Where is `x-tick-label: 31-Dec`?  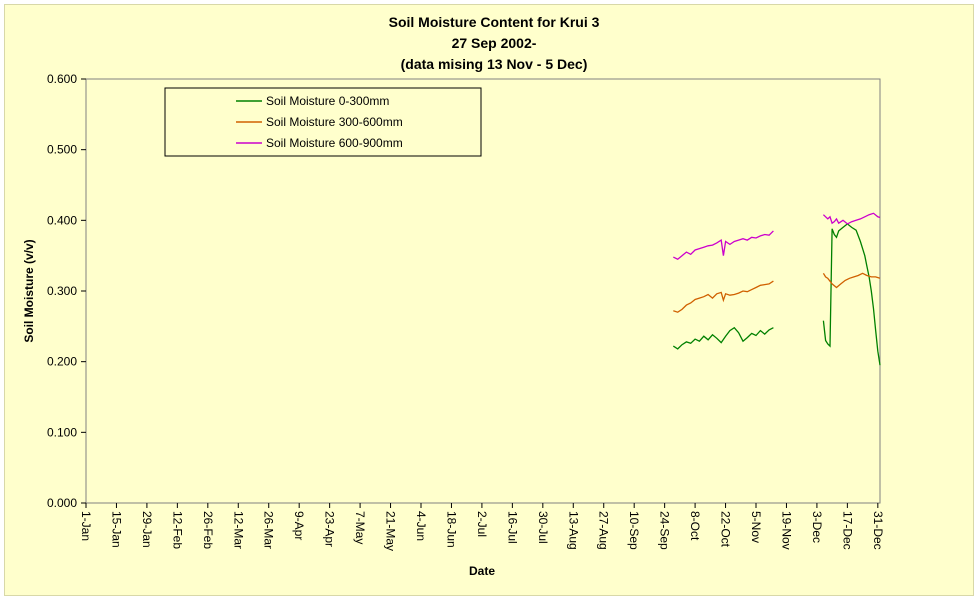 x-tick-label: 31-Dec is located at coordinates (878, 530).